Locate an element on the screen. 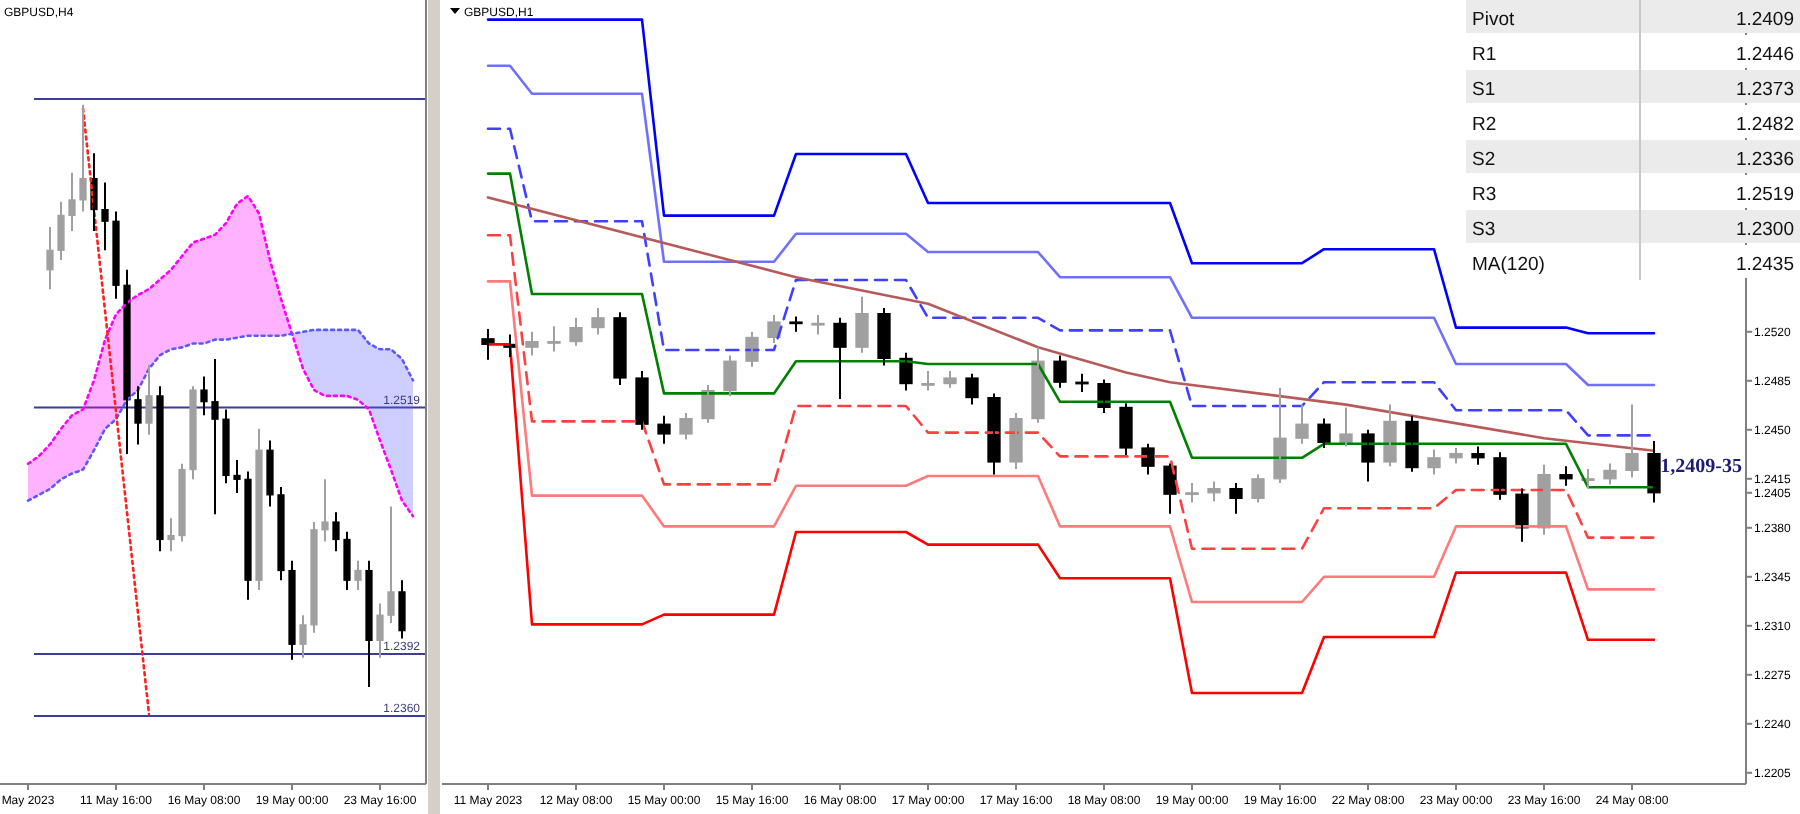 Image resolution: width=1800 pixels, height=814 pixels. data-label: 1.2300 is located at coordinates (1764, 229).